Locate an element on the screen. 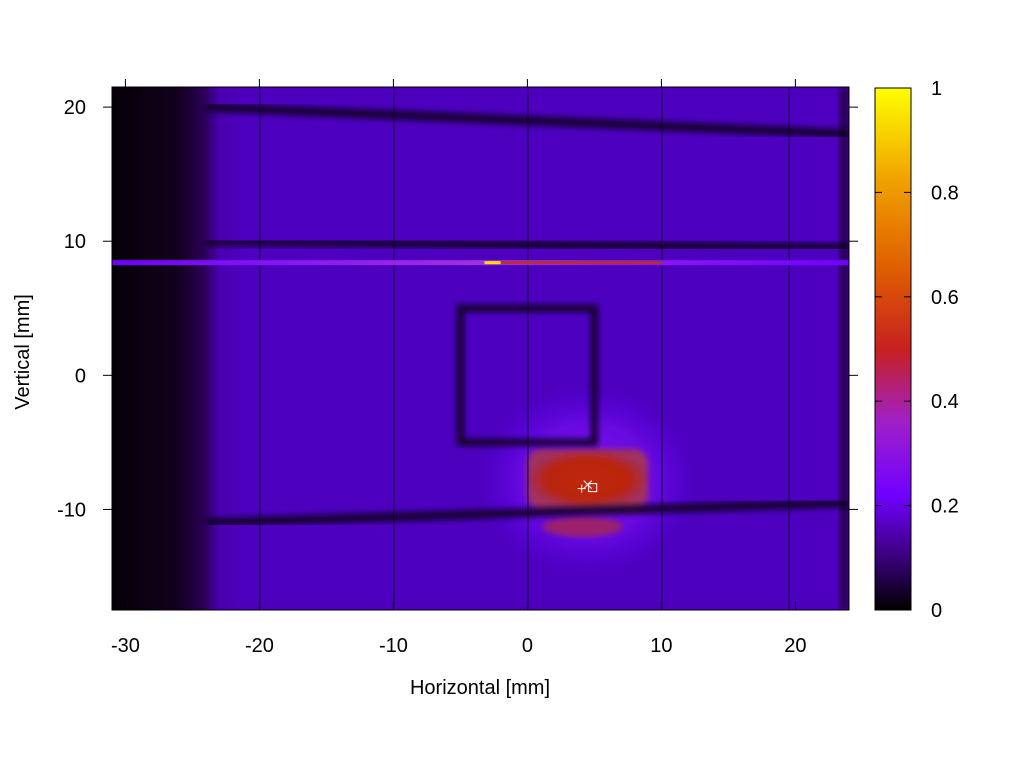 The width and height of the screenshot is (1024, 768). y-axis-label: Vertical [mm] is located at coordinates (23, 352).